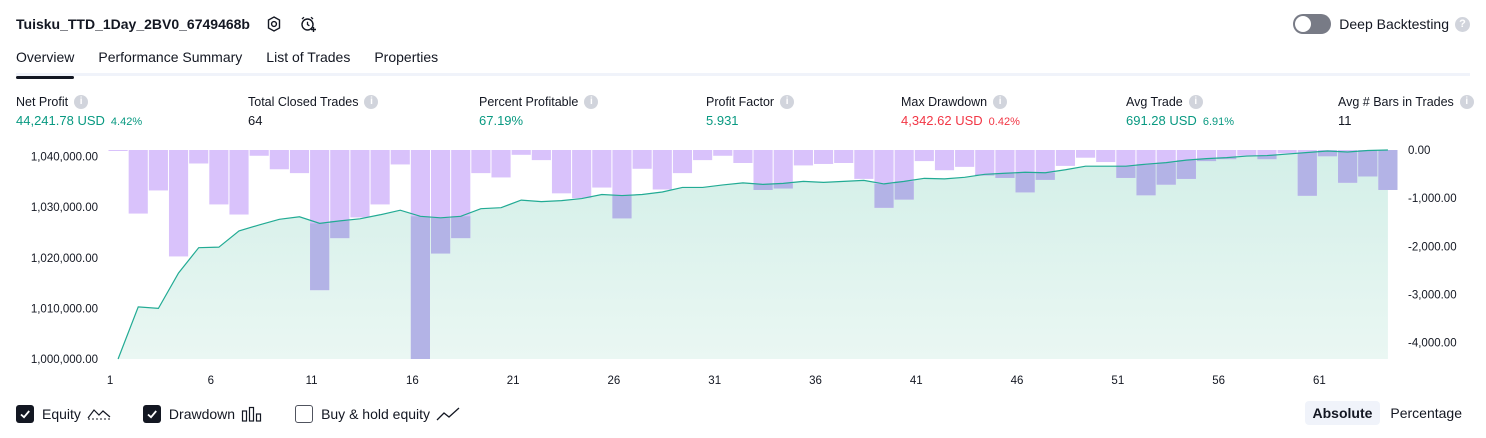 This screenshot has height=438, width=1486. I want to click on metric-percent-profitable: Percent Profitable i 67.19%, so click(539, 111).